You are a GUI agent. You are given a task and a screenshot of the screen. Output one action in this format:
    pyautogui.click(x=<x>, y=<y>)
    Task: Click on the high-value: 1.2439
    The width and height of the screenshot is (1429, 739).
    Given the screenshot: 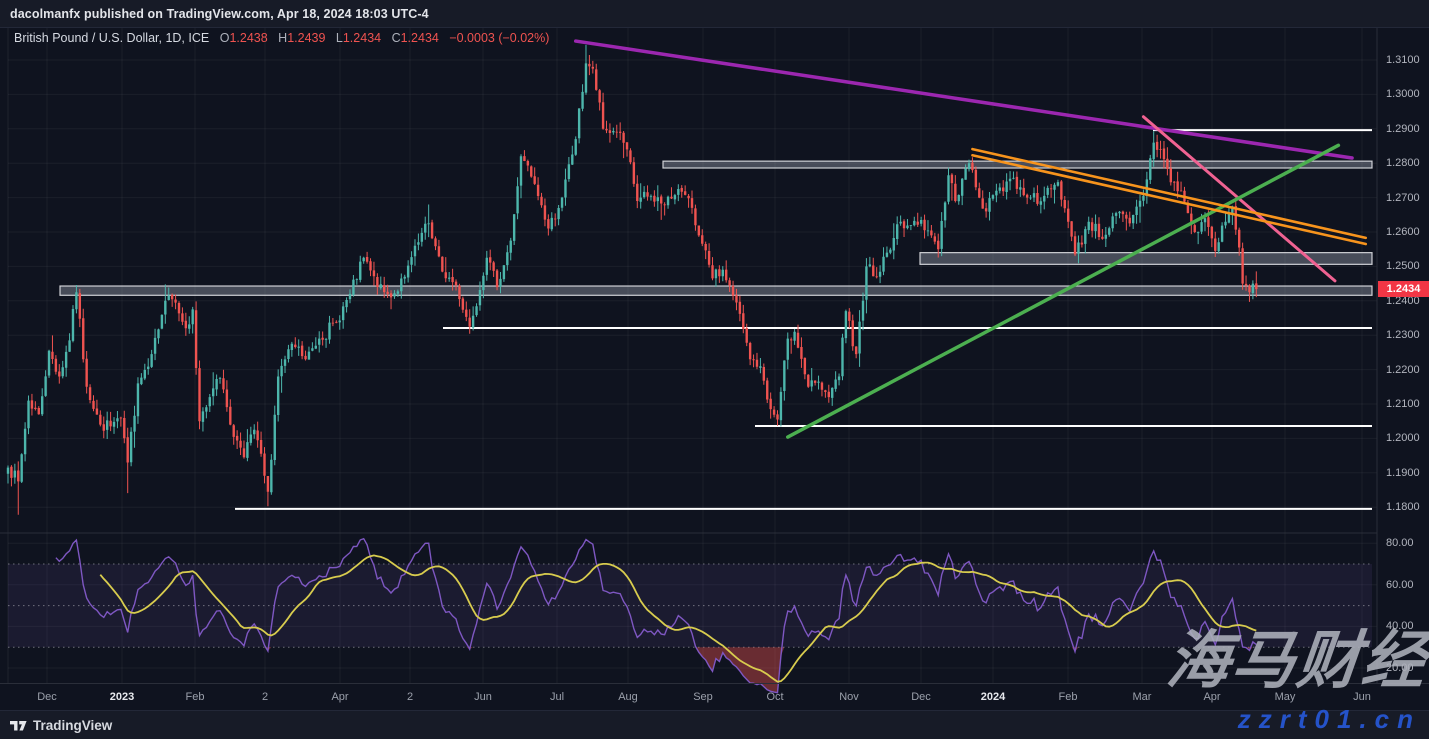 What is the action you would take?
    pyautogui.click(x=306, y=38)
    